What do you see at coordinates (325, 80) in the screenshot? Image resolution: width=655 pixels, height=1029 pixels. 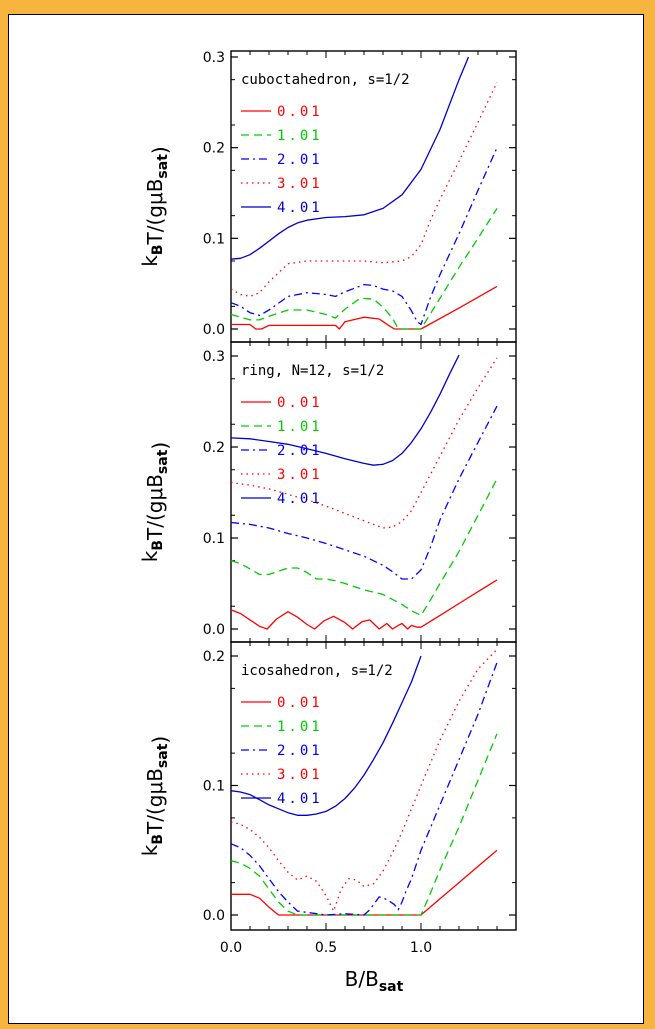 I see `panel-title: cuboctahedron, s=1/2` at bounding box center [325, 80].